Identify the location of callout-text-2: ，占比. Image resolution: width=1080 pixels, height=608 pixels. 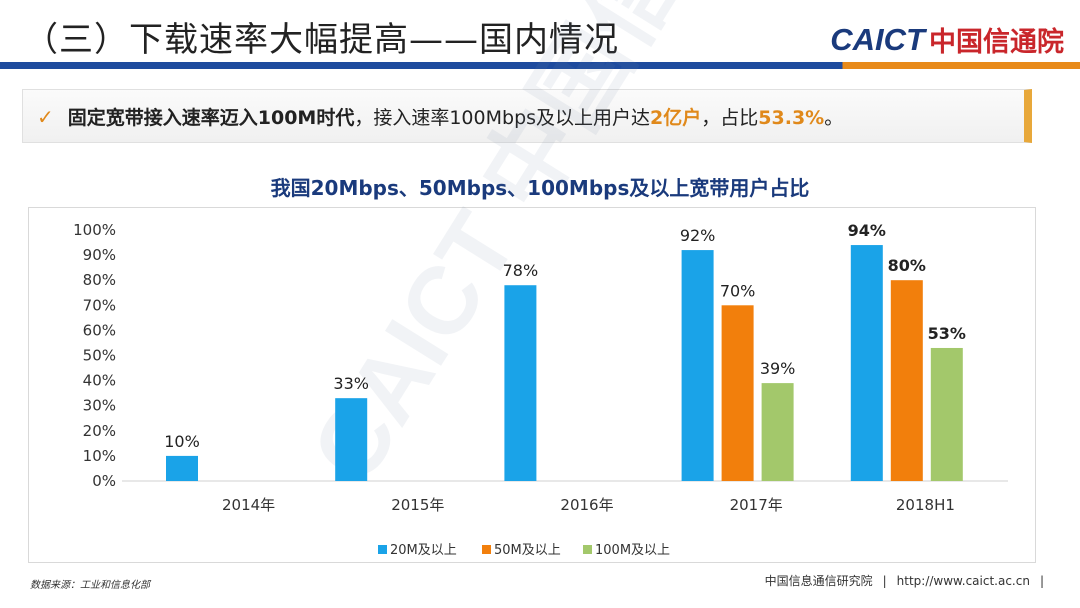
(730, 118).